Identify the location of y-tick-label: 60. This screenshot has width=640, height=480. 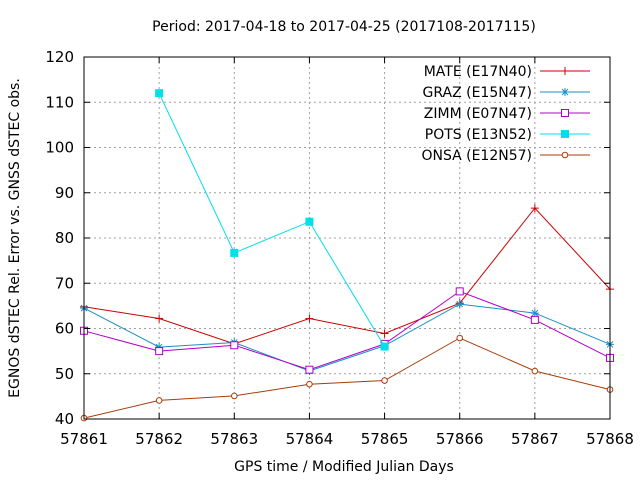
(64, 329).